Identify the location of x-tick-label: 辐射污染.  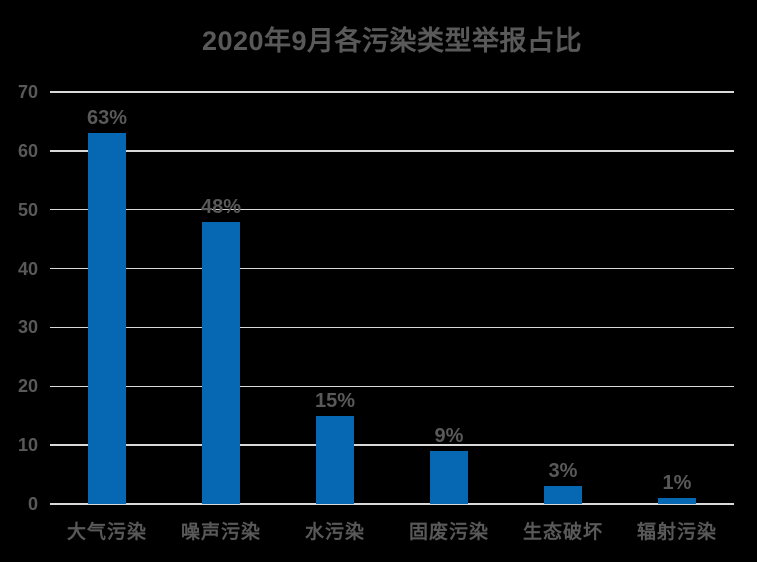
(676, 532).